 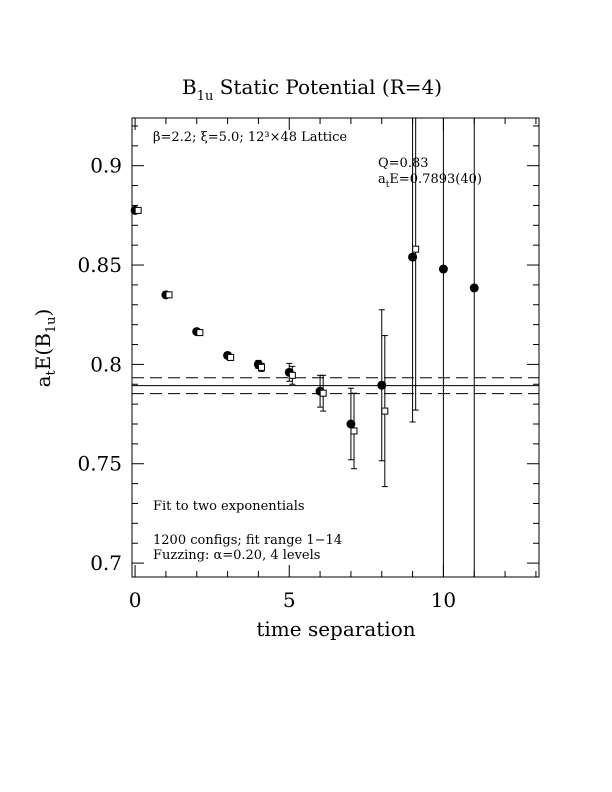 What do you see at coordinates (443, 600) in the screenshot?
I see `x-tick-label: 10` at bounding box center [443, 600].